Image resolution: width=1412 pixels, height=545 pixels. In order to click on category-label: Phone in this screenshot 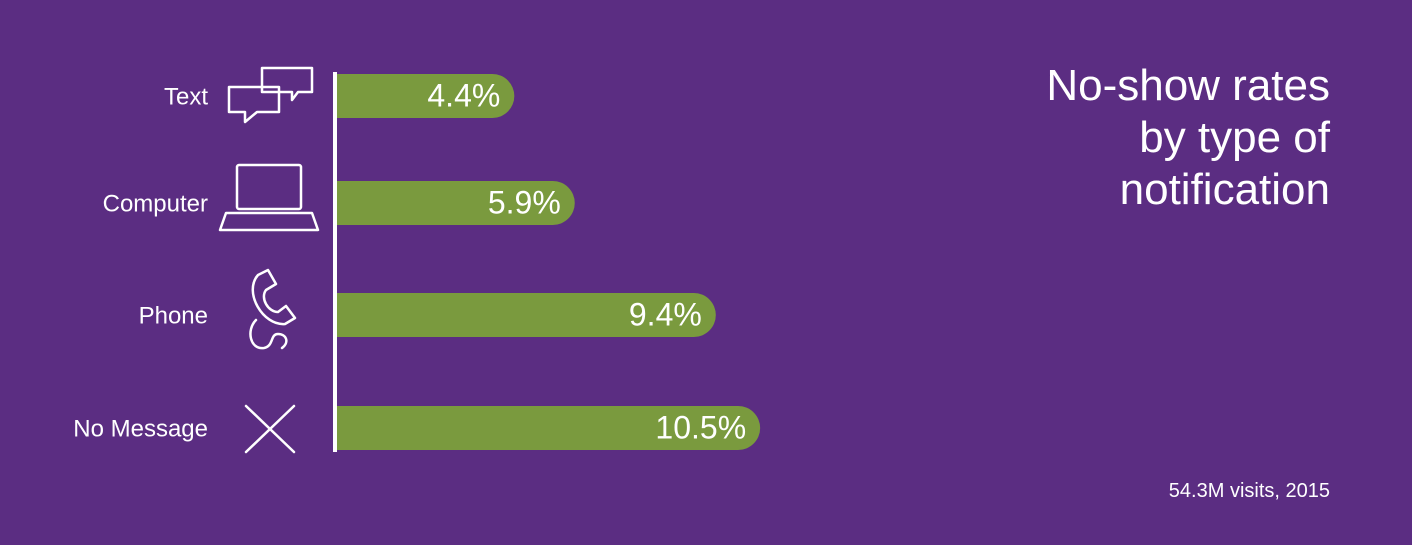, I will do `click(173, 315)`.